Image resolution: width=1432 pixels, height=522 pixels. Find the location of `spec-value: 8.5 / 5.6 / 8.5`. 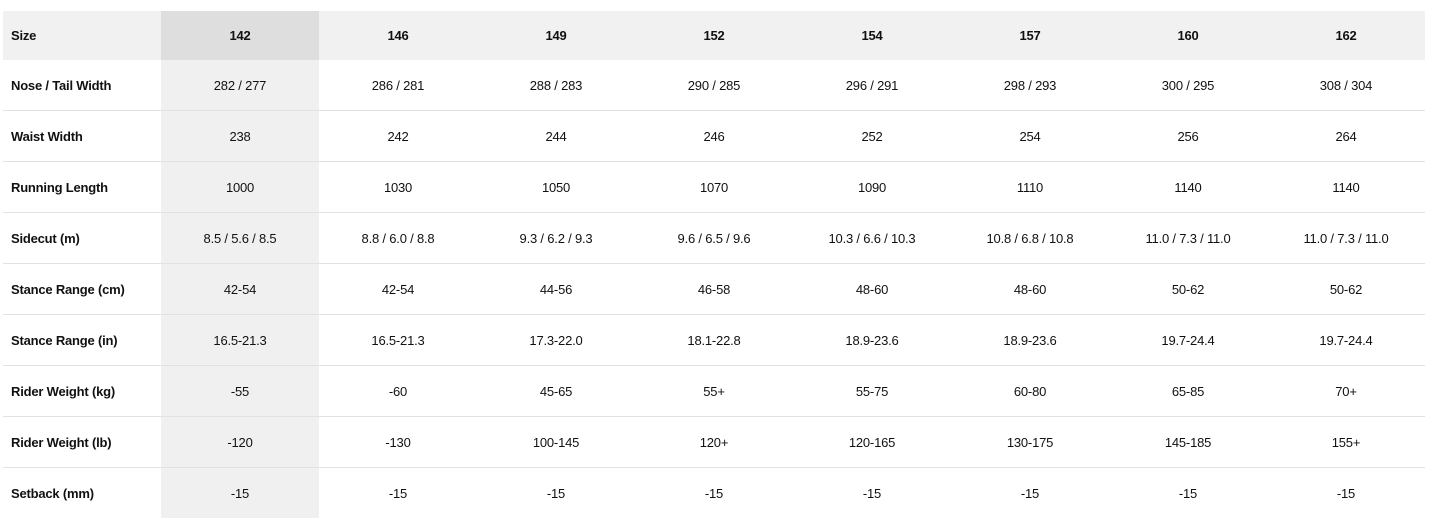

spec-value: 8.5 / 5.6 / 8.5 is located at coordinates (240, 238).